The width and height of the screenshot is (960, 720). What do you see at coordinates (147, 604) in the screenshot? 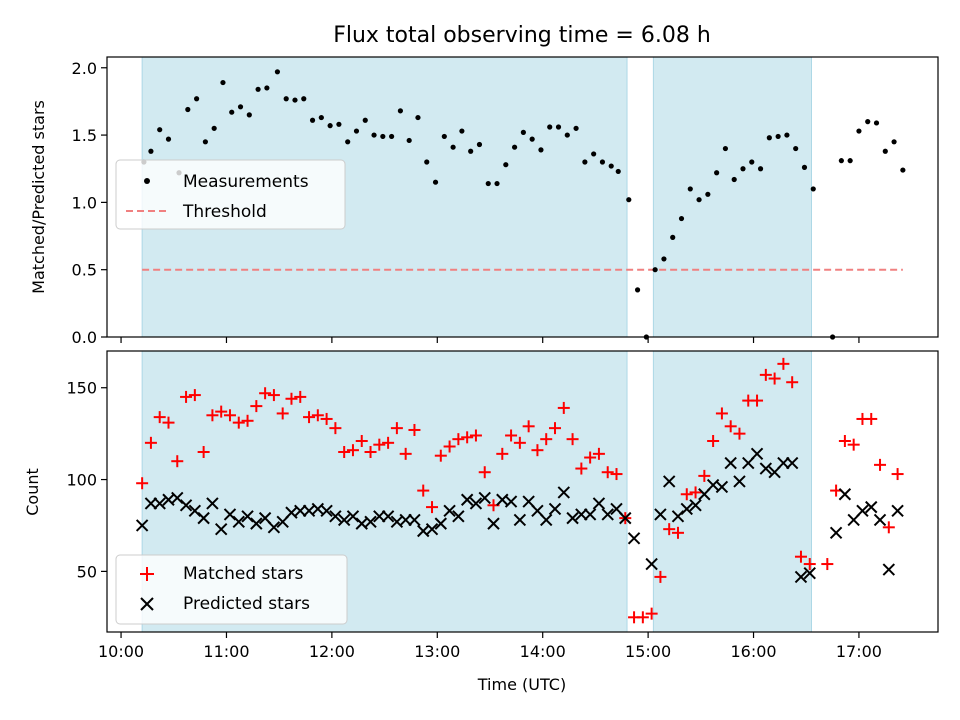
I see `legend-predicted-marker` at bounding box center [147, 604].